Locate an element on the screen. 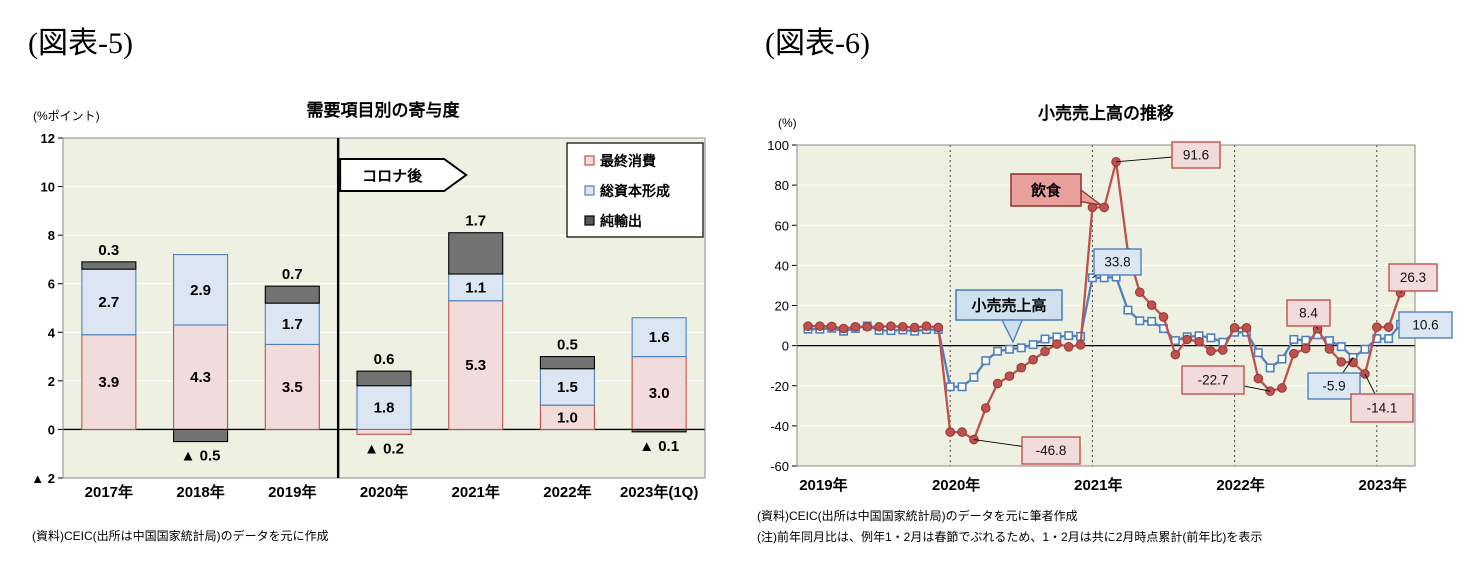 This screenshot has width=1482, height=566. annotation-label: 8.4 is located at coordinates (1308, 313).